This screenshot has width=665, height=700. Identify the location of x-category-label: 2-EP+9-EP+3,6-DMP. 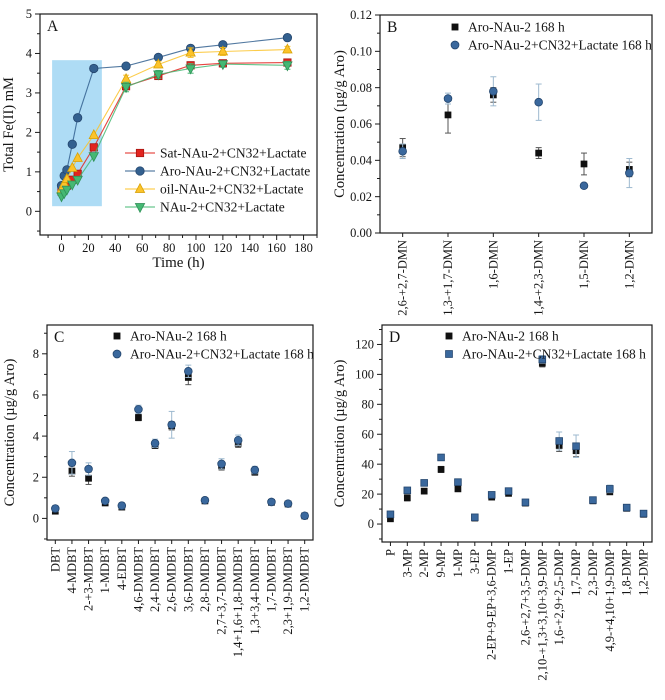
(492, 604).